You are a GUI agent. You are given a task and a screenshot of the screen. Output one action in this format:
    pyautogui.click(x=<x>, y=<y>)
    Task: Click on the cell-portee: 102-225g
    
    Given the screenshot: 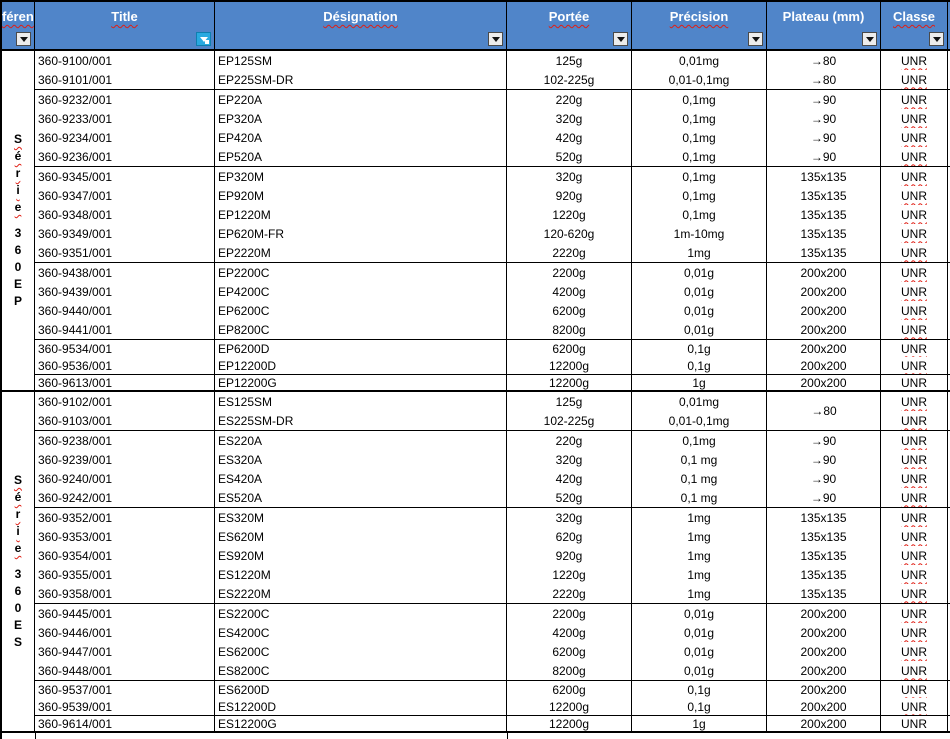 What is the action you would take?
    pyautogui.click(x=569, y=420)
    